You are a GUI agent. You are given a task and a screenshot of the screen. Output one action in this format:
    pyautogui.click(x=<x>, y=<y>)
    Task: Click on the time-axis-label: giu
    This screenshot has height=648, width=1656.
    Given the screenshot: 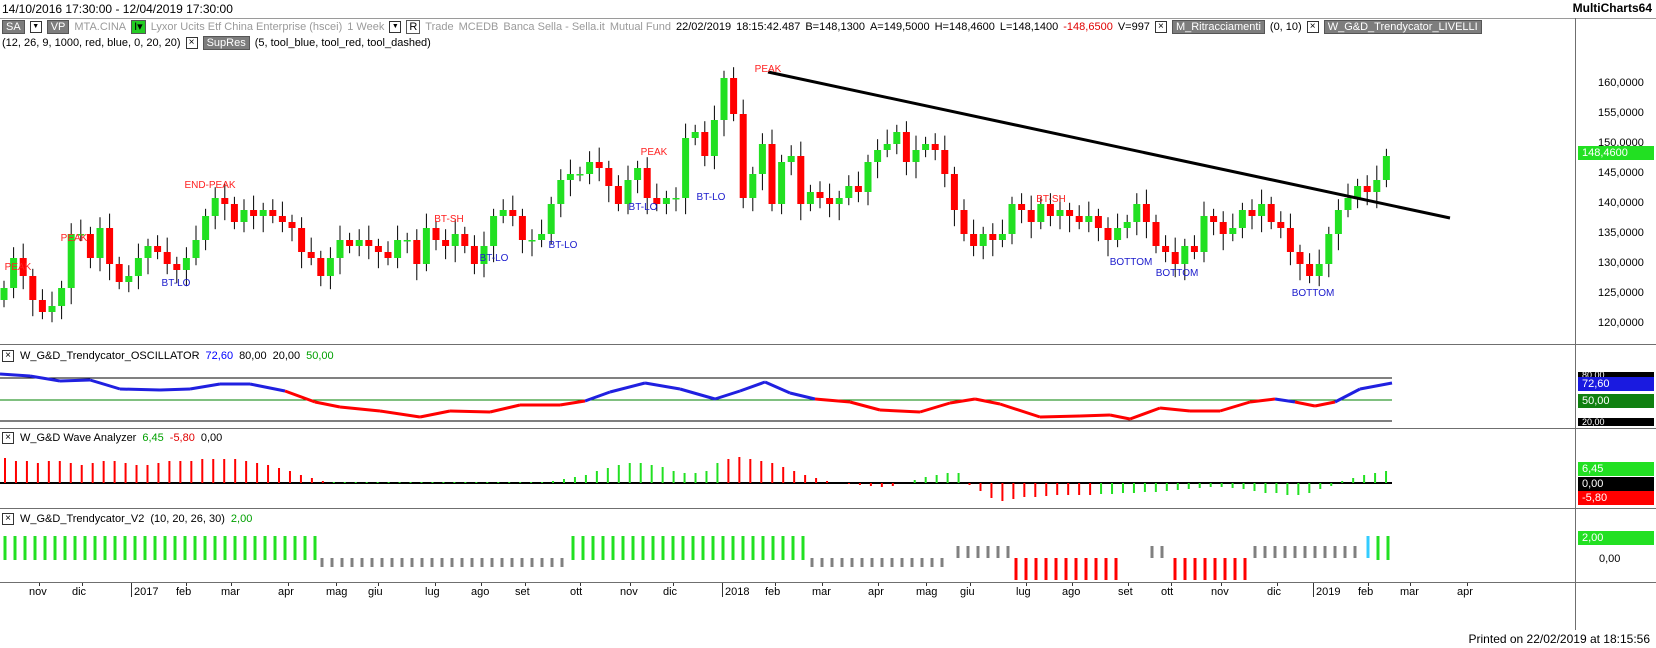 What is the action you would take?
    pyautogui.click(x=375, y=592)
    